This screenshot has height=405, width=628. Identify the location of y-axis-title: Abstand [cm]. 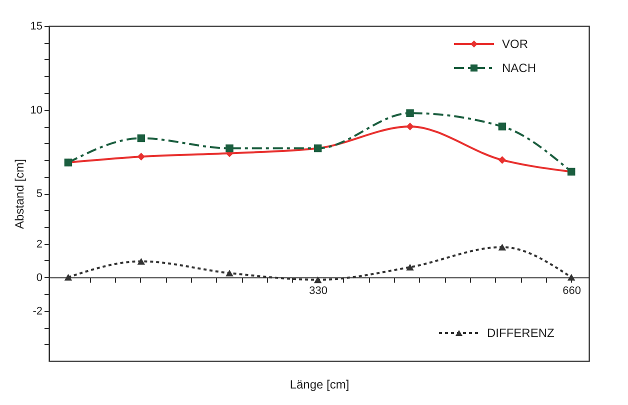
(19, 194).